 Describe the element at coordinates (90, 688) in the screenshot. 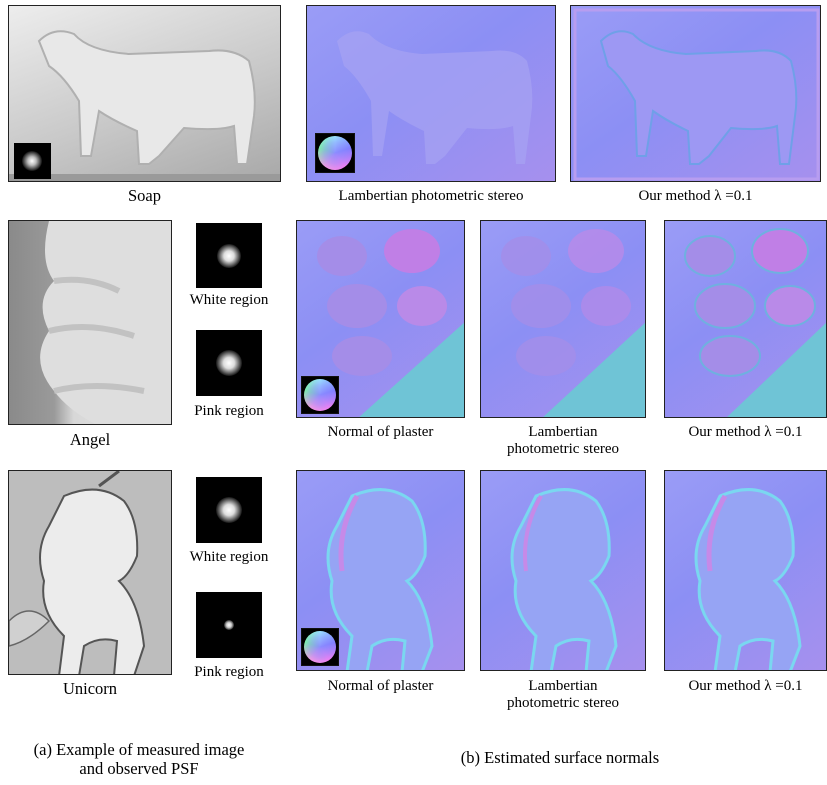

I see `unicorn-label: Unicorn` at that location.